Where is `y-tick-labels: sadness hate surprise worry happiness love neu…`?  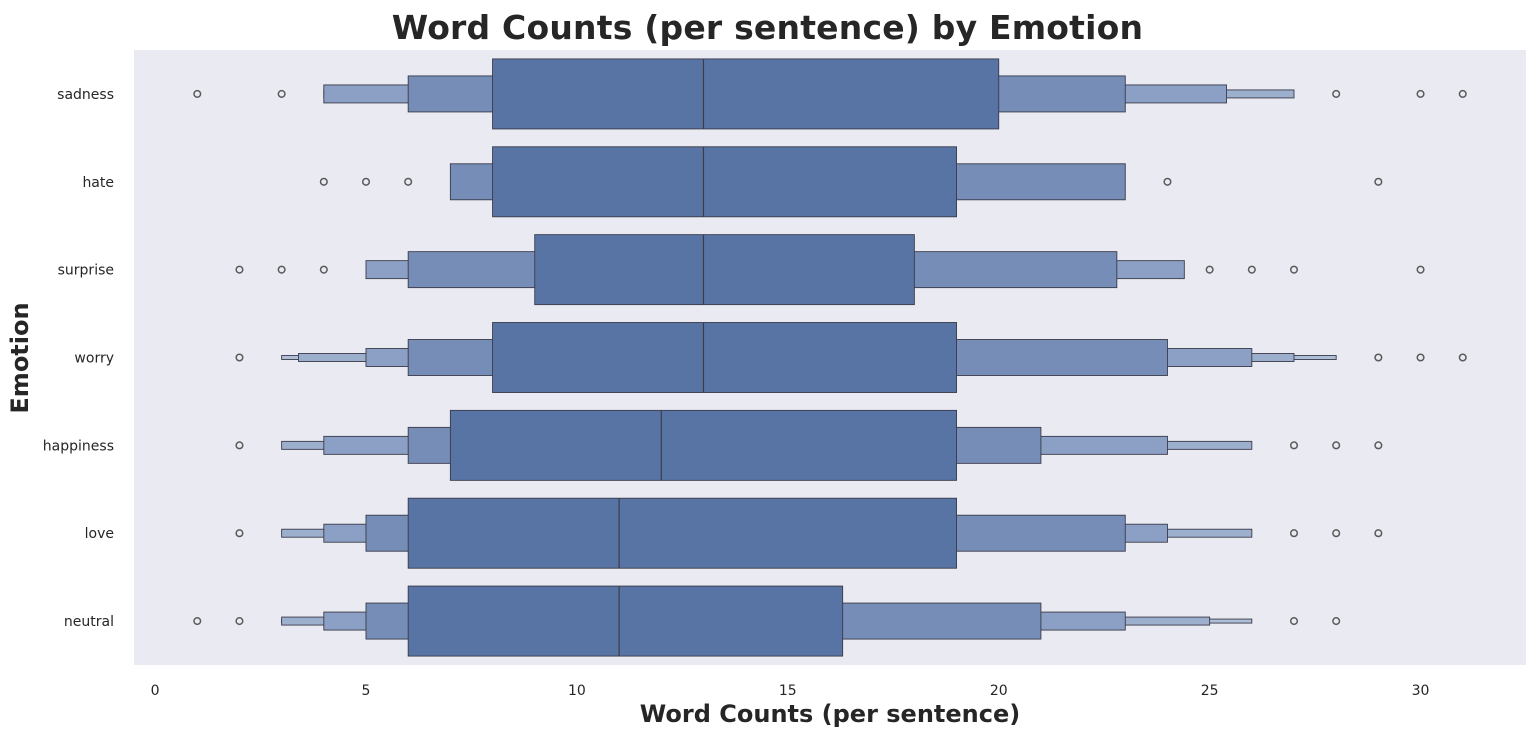
y-tick-labels: sadness hate surprise worry happiness love neu… is located at coordinates (78, 358).